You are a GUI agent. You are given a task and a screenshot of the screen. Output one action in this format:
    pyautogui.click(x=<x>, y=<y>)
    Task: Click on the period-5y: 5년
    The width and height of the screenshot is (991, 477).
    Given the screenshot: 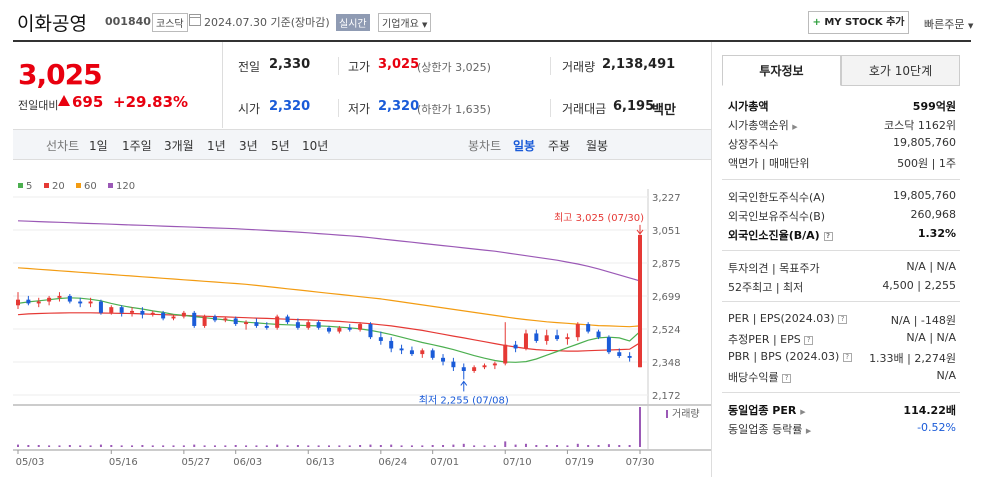 What is the action you would take?
    pyautogui.click(x=280, y=146)
    